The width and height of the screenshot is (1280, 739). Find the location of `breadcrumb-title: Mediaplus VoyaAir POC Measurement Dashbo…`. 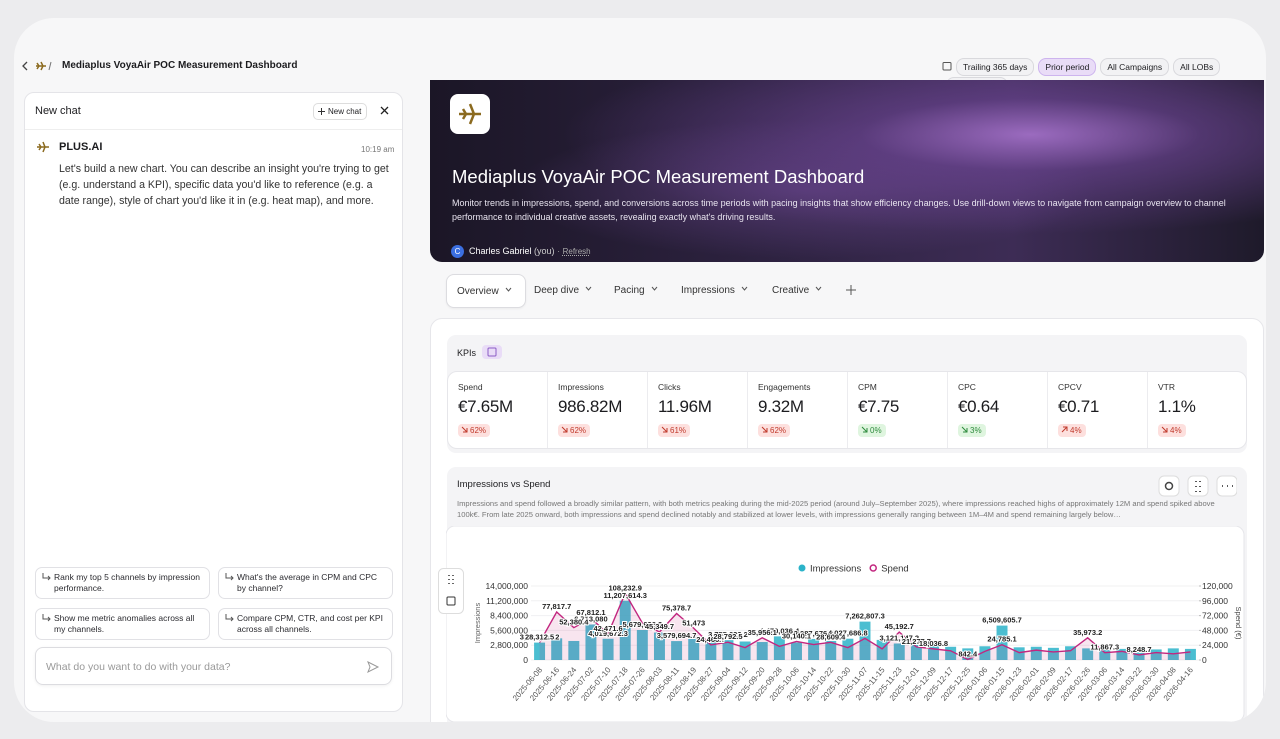

breadcrumb-title: Mediaplus VoyaAir POC Measurement Dashbo… is located at coordinates (180, 65).